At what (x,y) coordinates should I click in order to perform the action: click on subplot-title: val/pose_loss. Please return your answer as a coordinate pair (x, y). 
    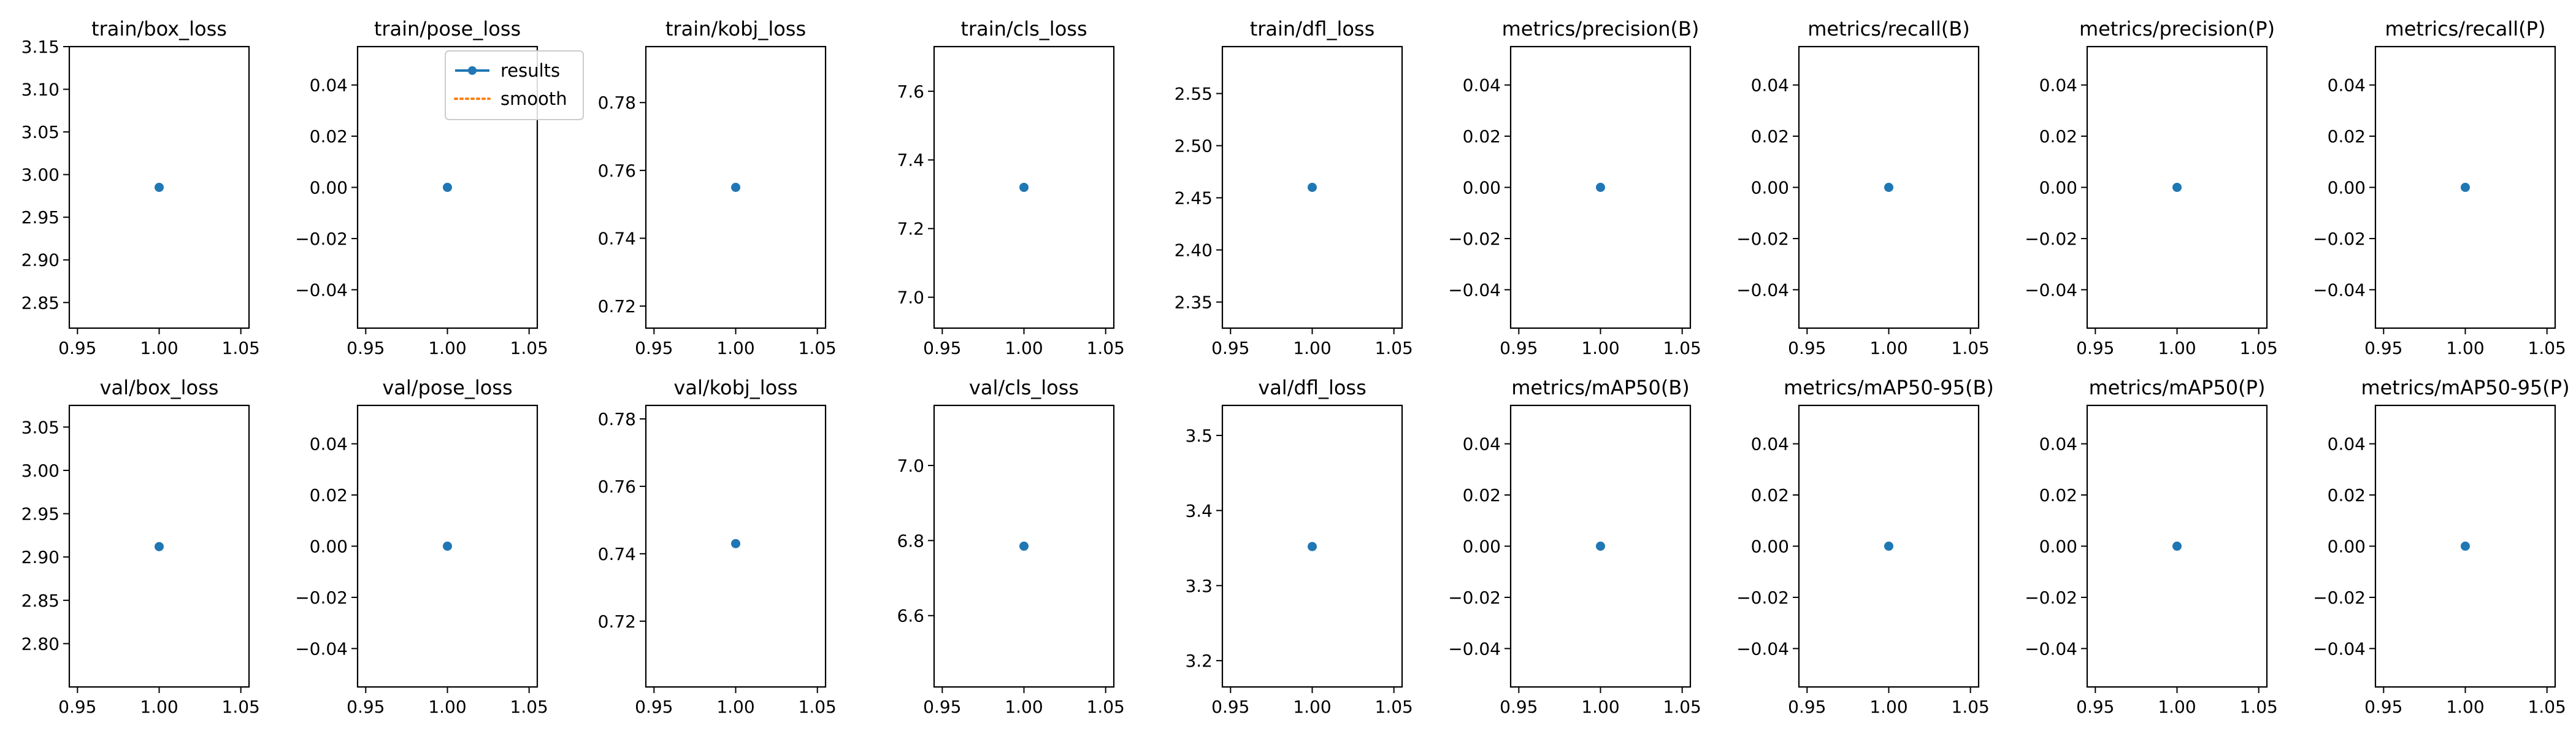
    Looking at the image, I should click on (447, 387).